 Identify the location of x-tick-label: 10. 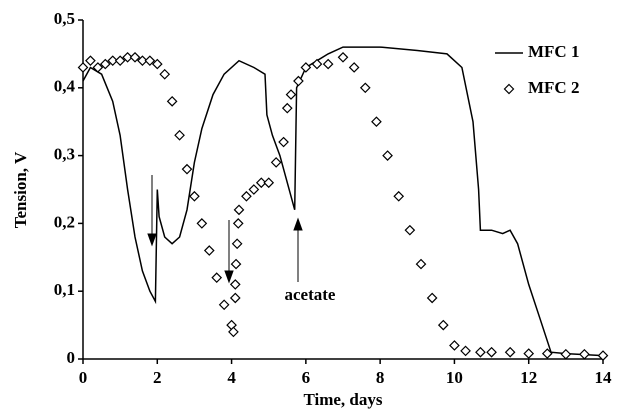
(454, 377).